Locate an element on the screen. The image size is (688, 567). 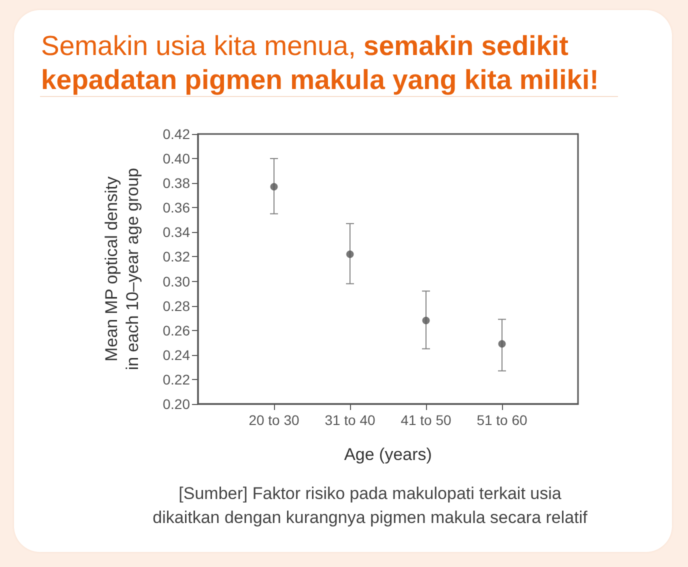
x-tick-label: 41 to 50 is located at coordinates (426, 420).